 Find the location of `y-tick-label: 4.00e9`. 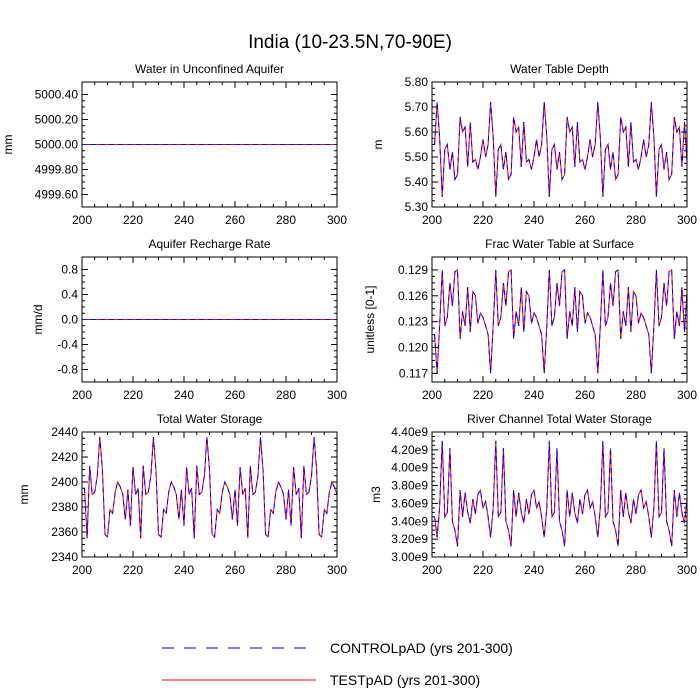

y-tick-label: 4.00e9 is located at coordinates (409, 468).